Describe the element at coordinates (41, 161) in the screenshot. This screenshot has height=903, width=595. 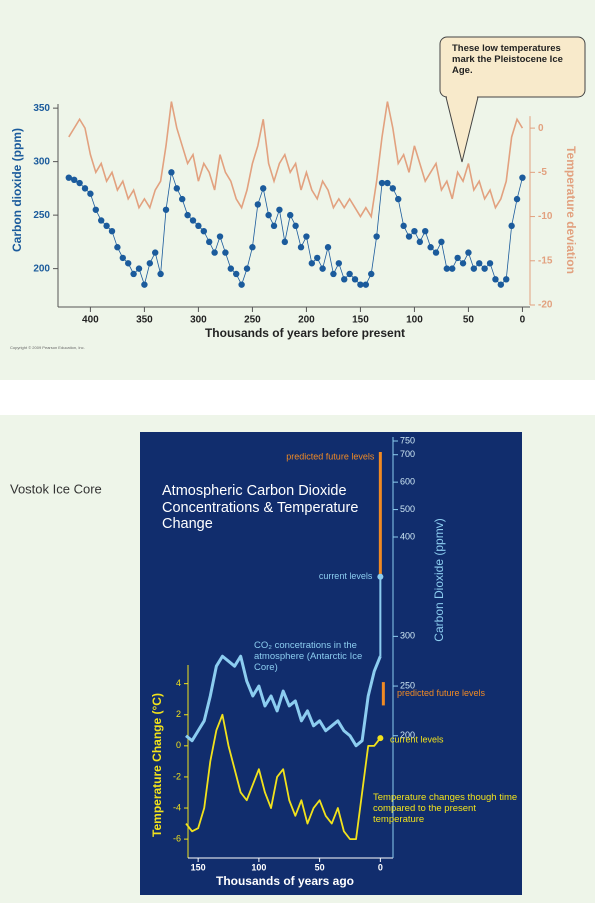
I see `y-tick-label: 300` at that location.